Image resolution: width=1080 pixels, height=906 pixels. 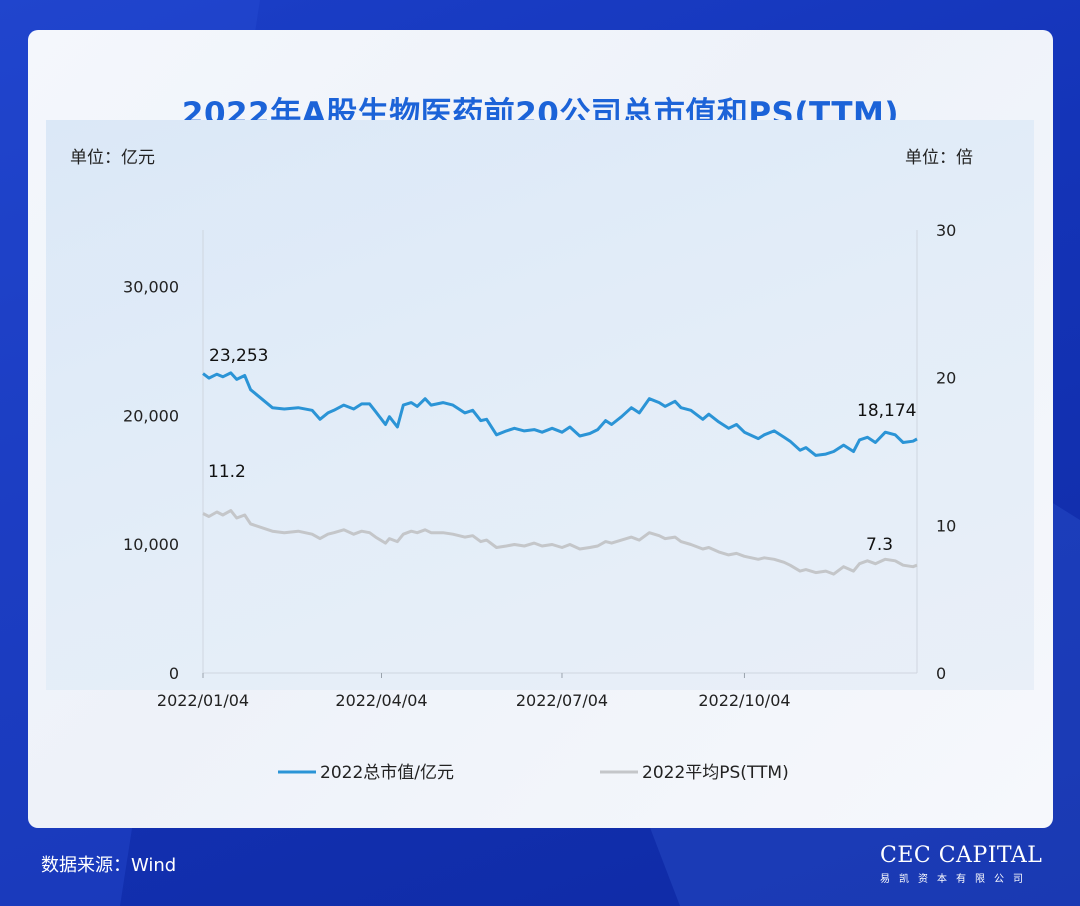 What do you see at coordinates (151, 287) in the screenshot?
I see `y-tick-label: 30,000` at bounding box center [151, 287].